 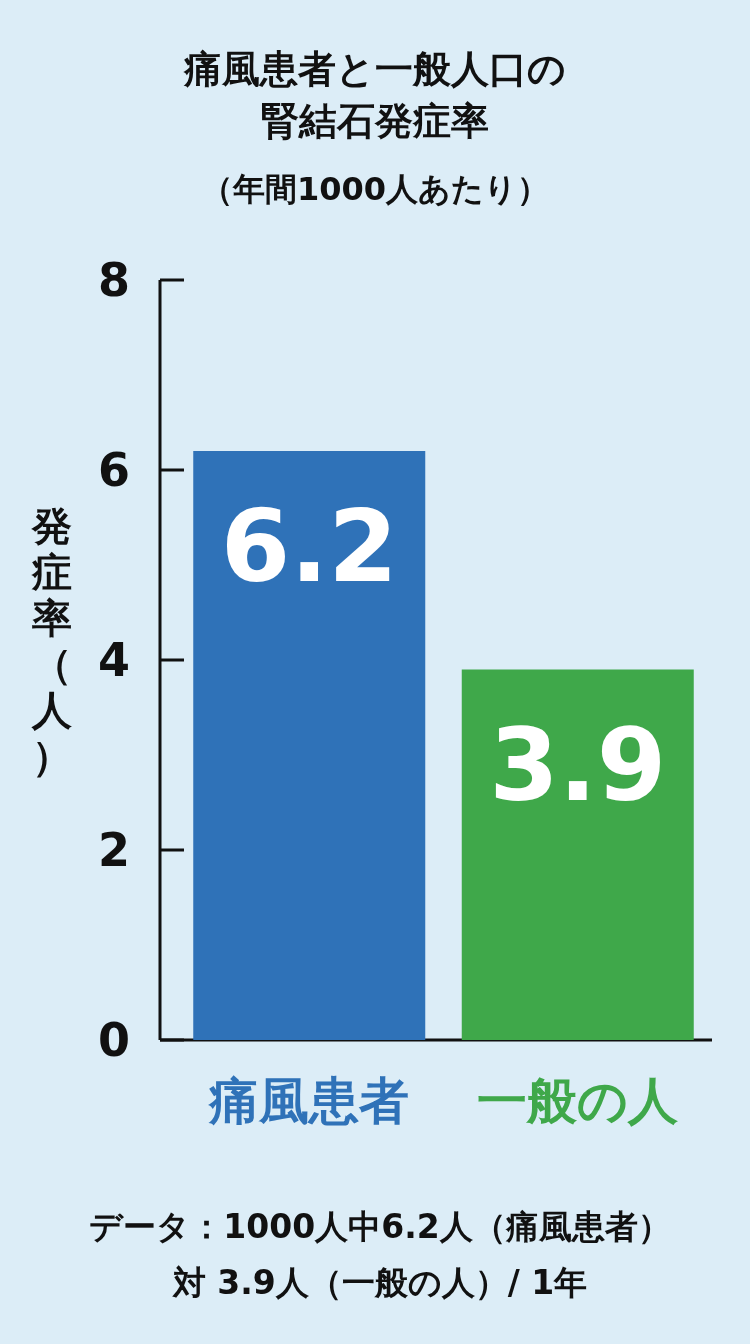 What do you see at coordinates (578, 1101) in the screenshot?
I see `x-tick-label: 一般の人` at bounding box center [578, 1101].